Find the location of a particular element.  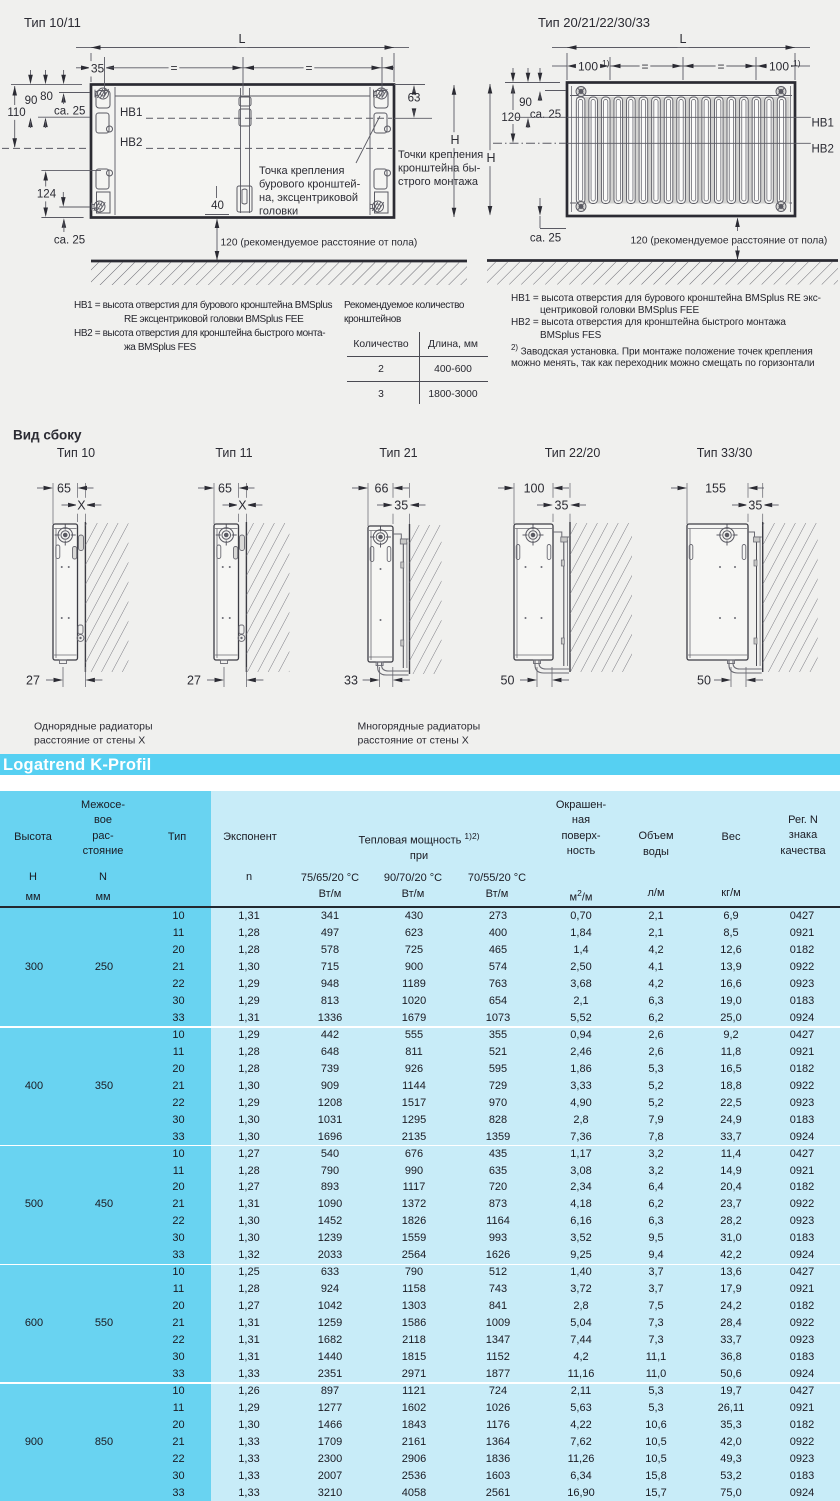

svg-text: Многорядные радиаторы is located at coordinates (419, 727).